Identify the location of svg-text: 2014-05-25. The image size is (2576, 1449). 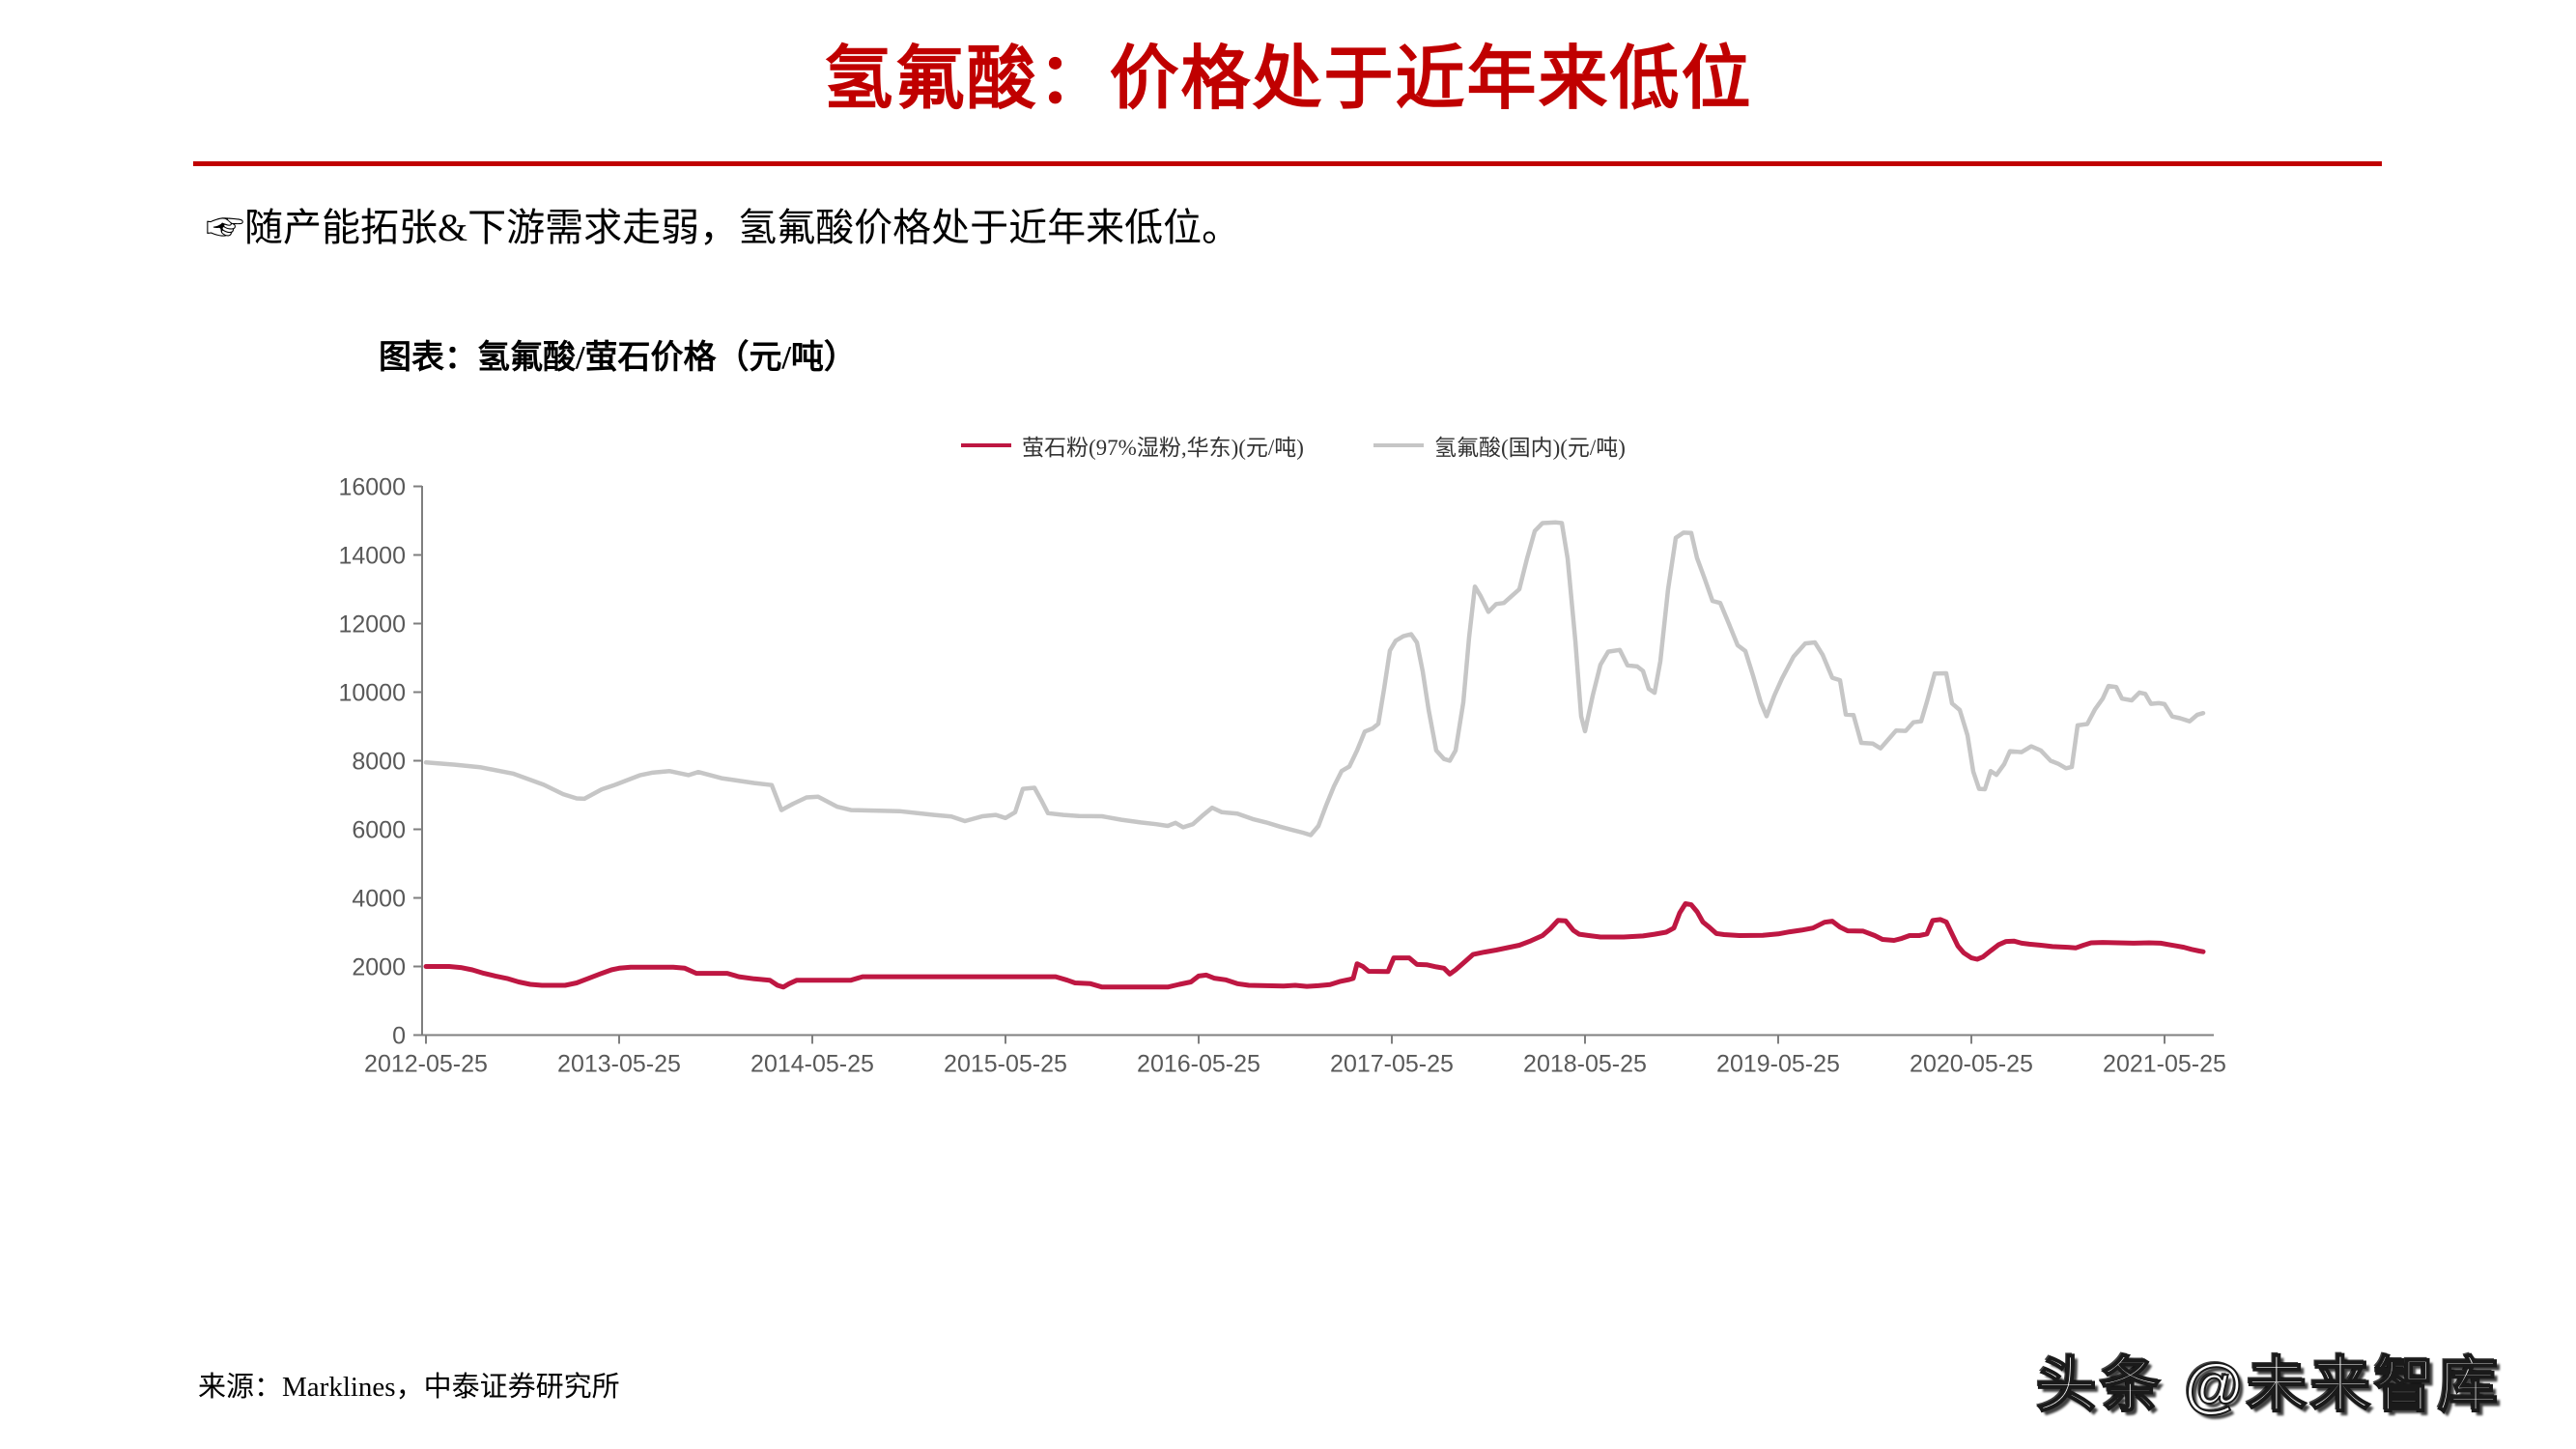
(812, 1064).